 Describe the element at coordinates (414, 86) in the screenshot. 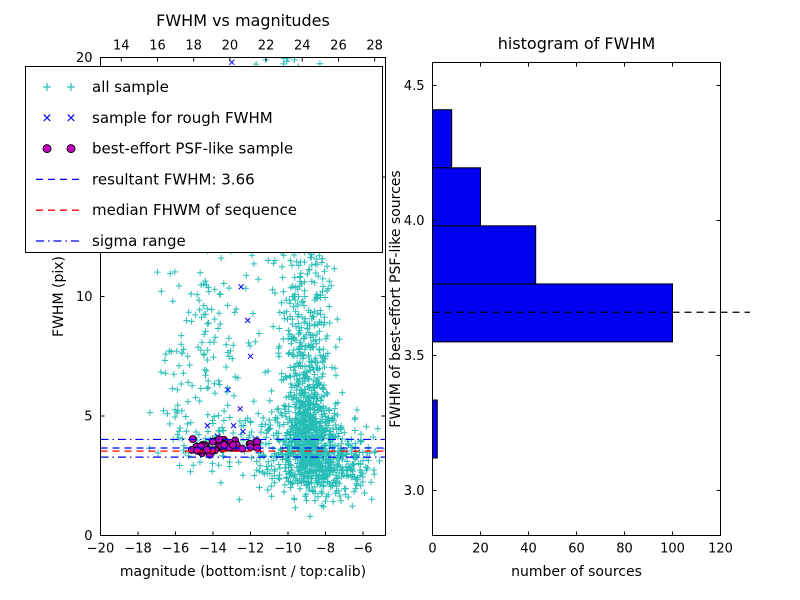

I see `y-tick-label: 4.5` at that location.